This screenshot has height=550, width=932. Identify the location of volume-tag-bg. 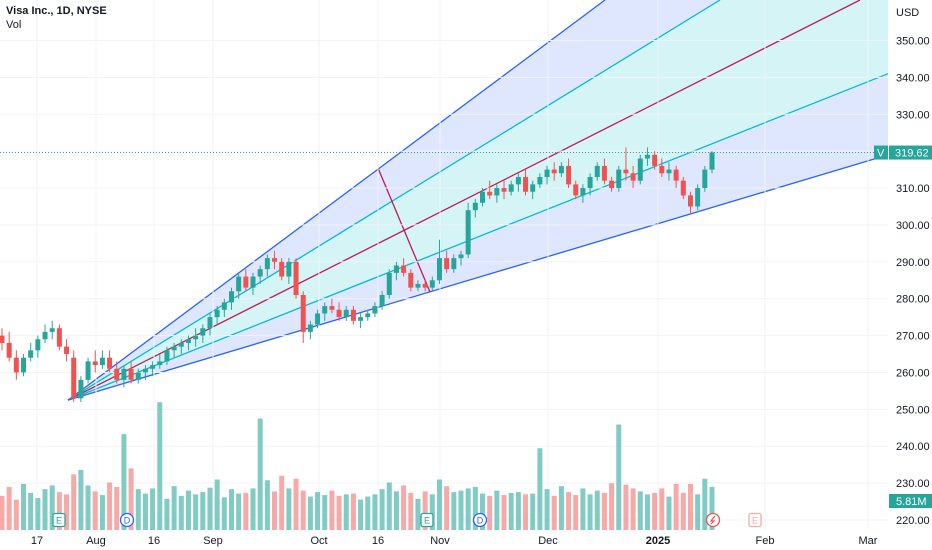
(910, 501).